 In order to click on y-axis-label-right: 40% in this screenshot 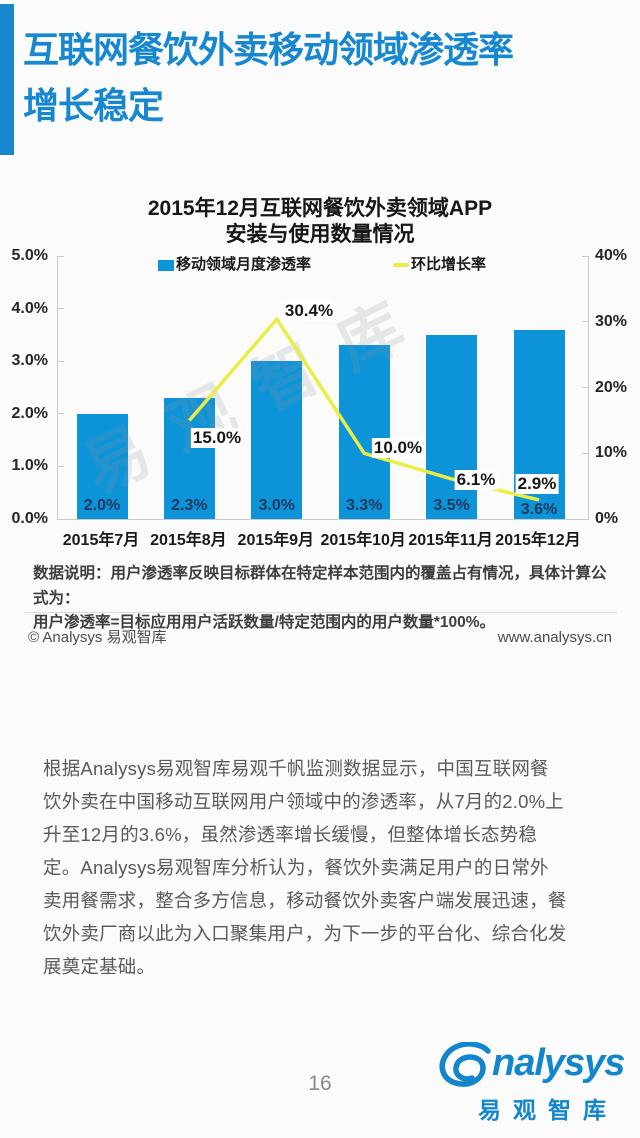, I will do `click(611, 255)`.